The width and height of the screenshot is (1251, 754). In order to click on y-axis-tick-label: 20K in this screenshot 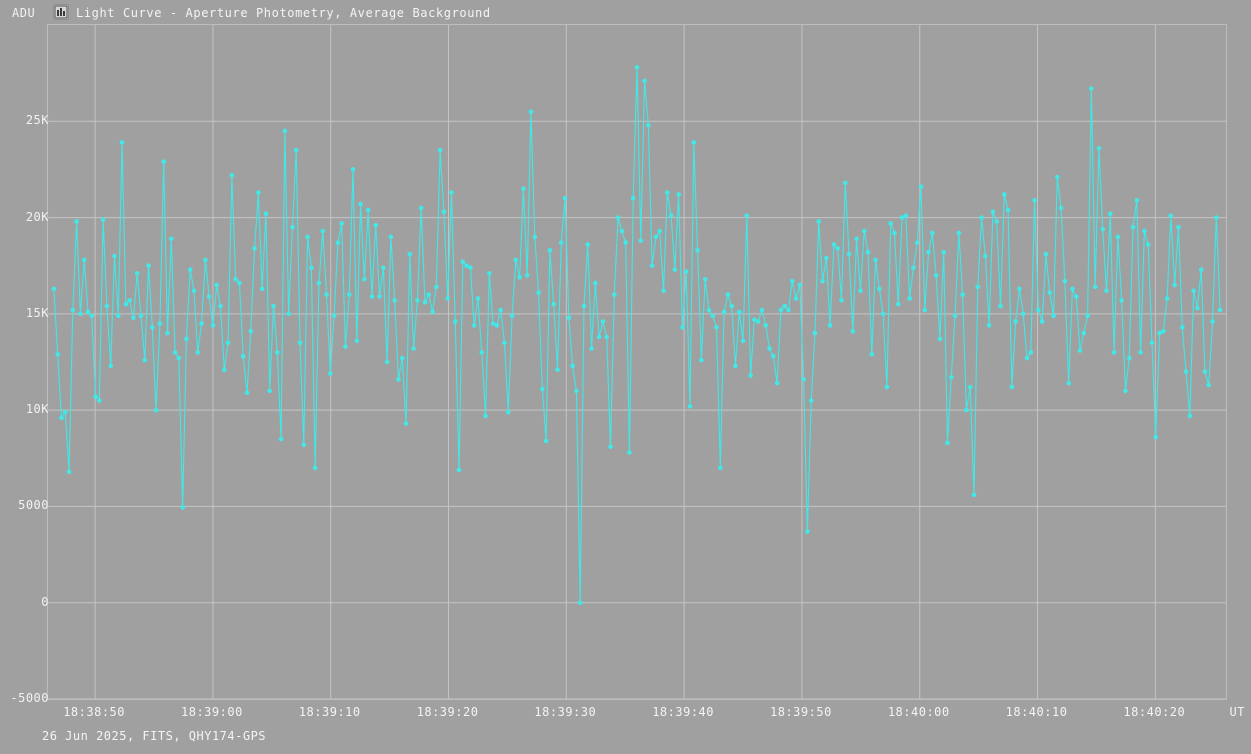, I will do `click(37, 216)`.